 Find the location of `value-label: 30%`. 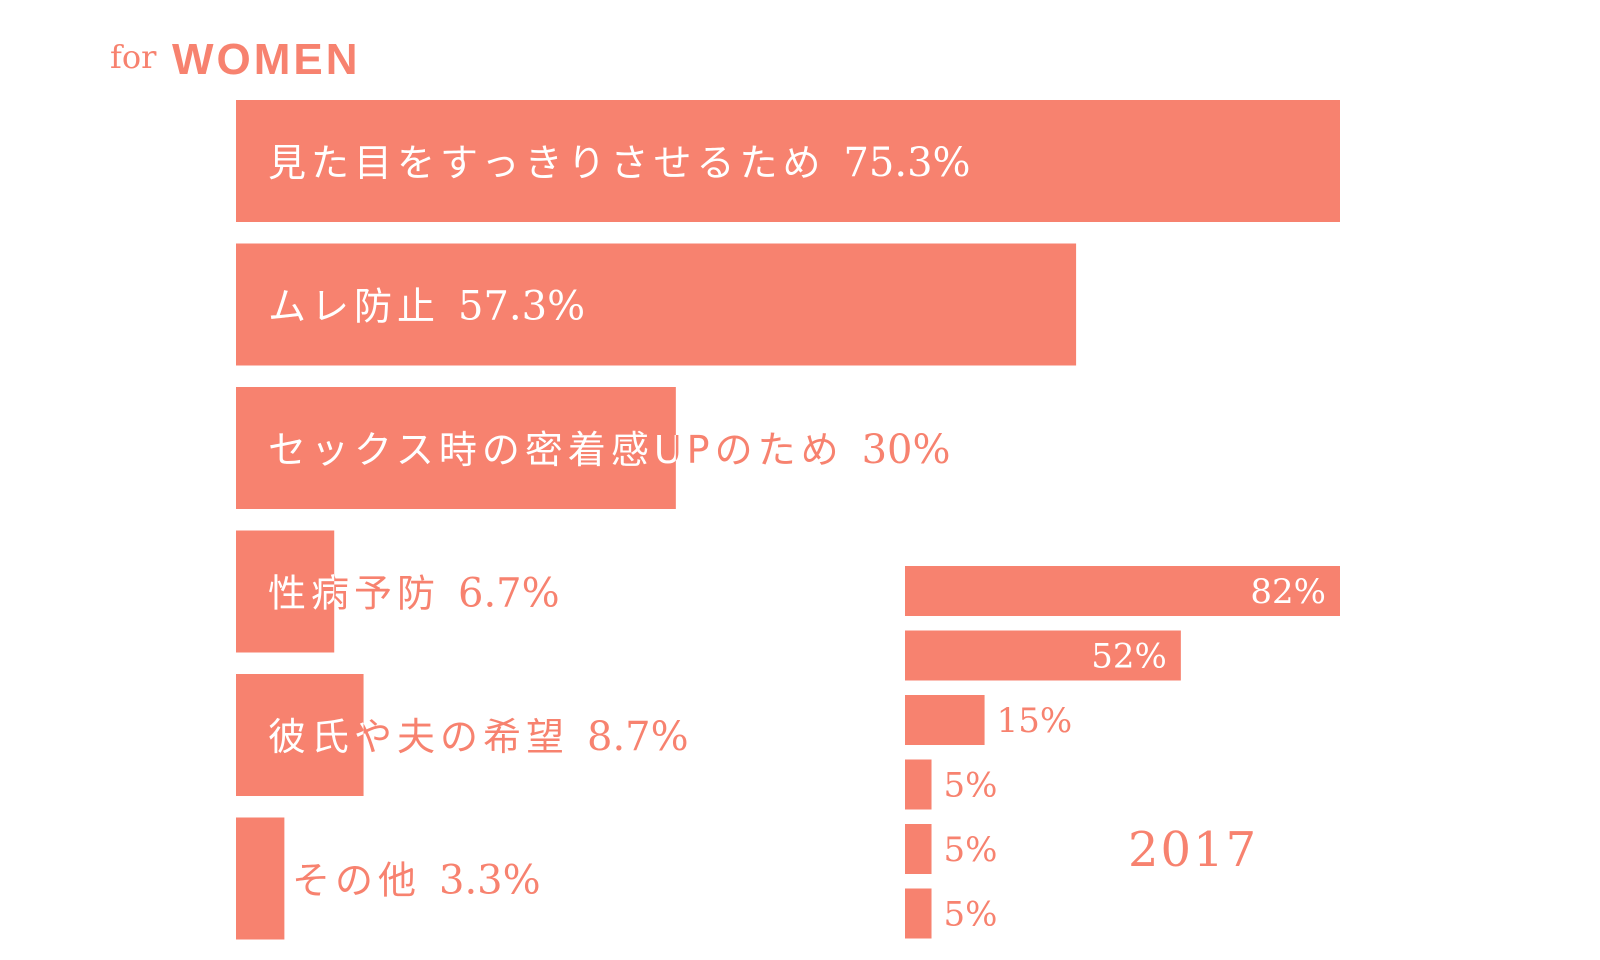

value-label: 30% is located at coordinates (906, 450).